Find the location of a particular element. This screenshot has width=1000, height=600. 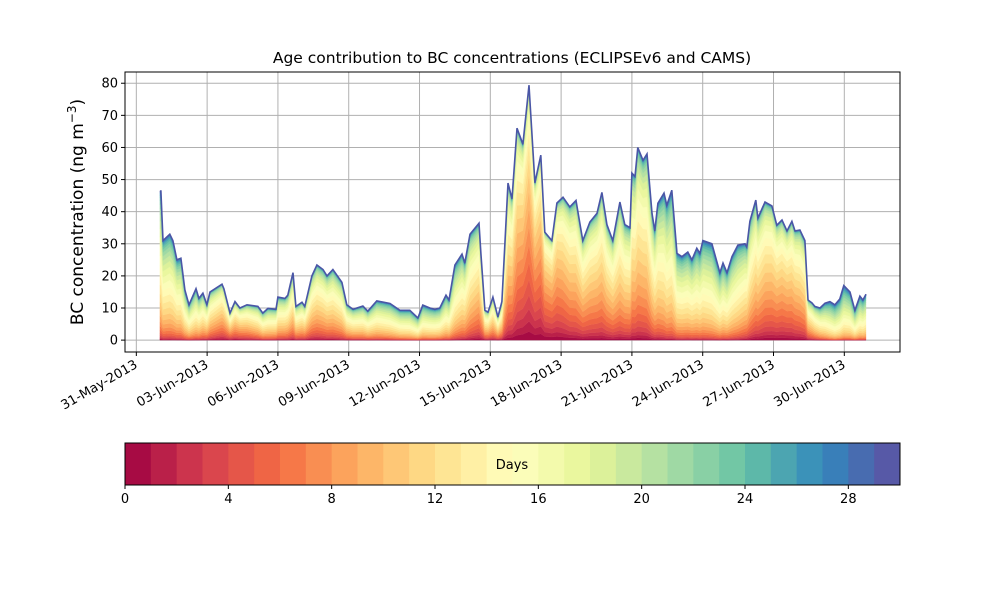

colorbar-frame is located at coordinates (512, 464).